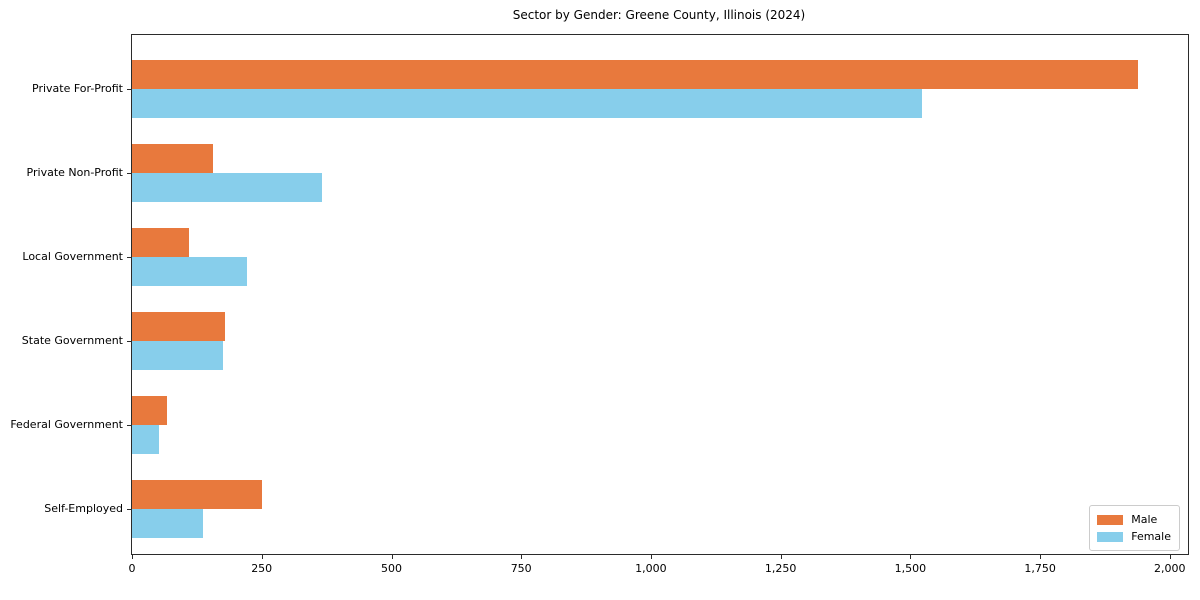  Describe the element at coordinates (262, 568) in the screenshot. I see `x-tick-label-250: 250` at that location.